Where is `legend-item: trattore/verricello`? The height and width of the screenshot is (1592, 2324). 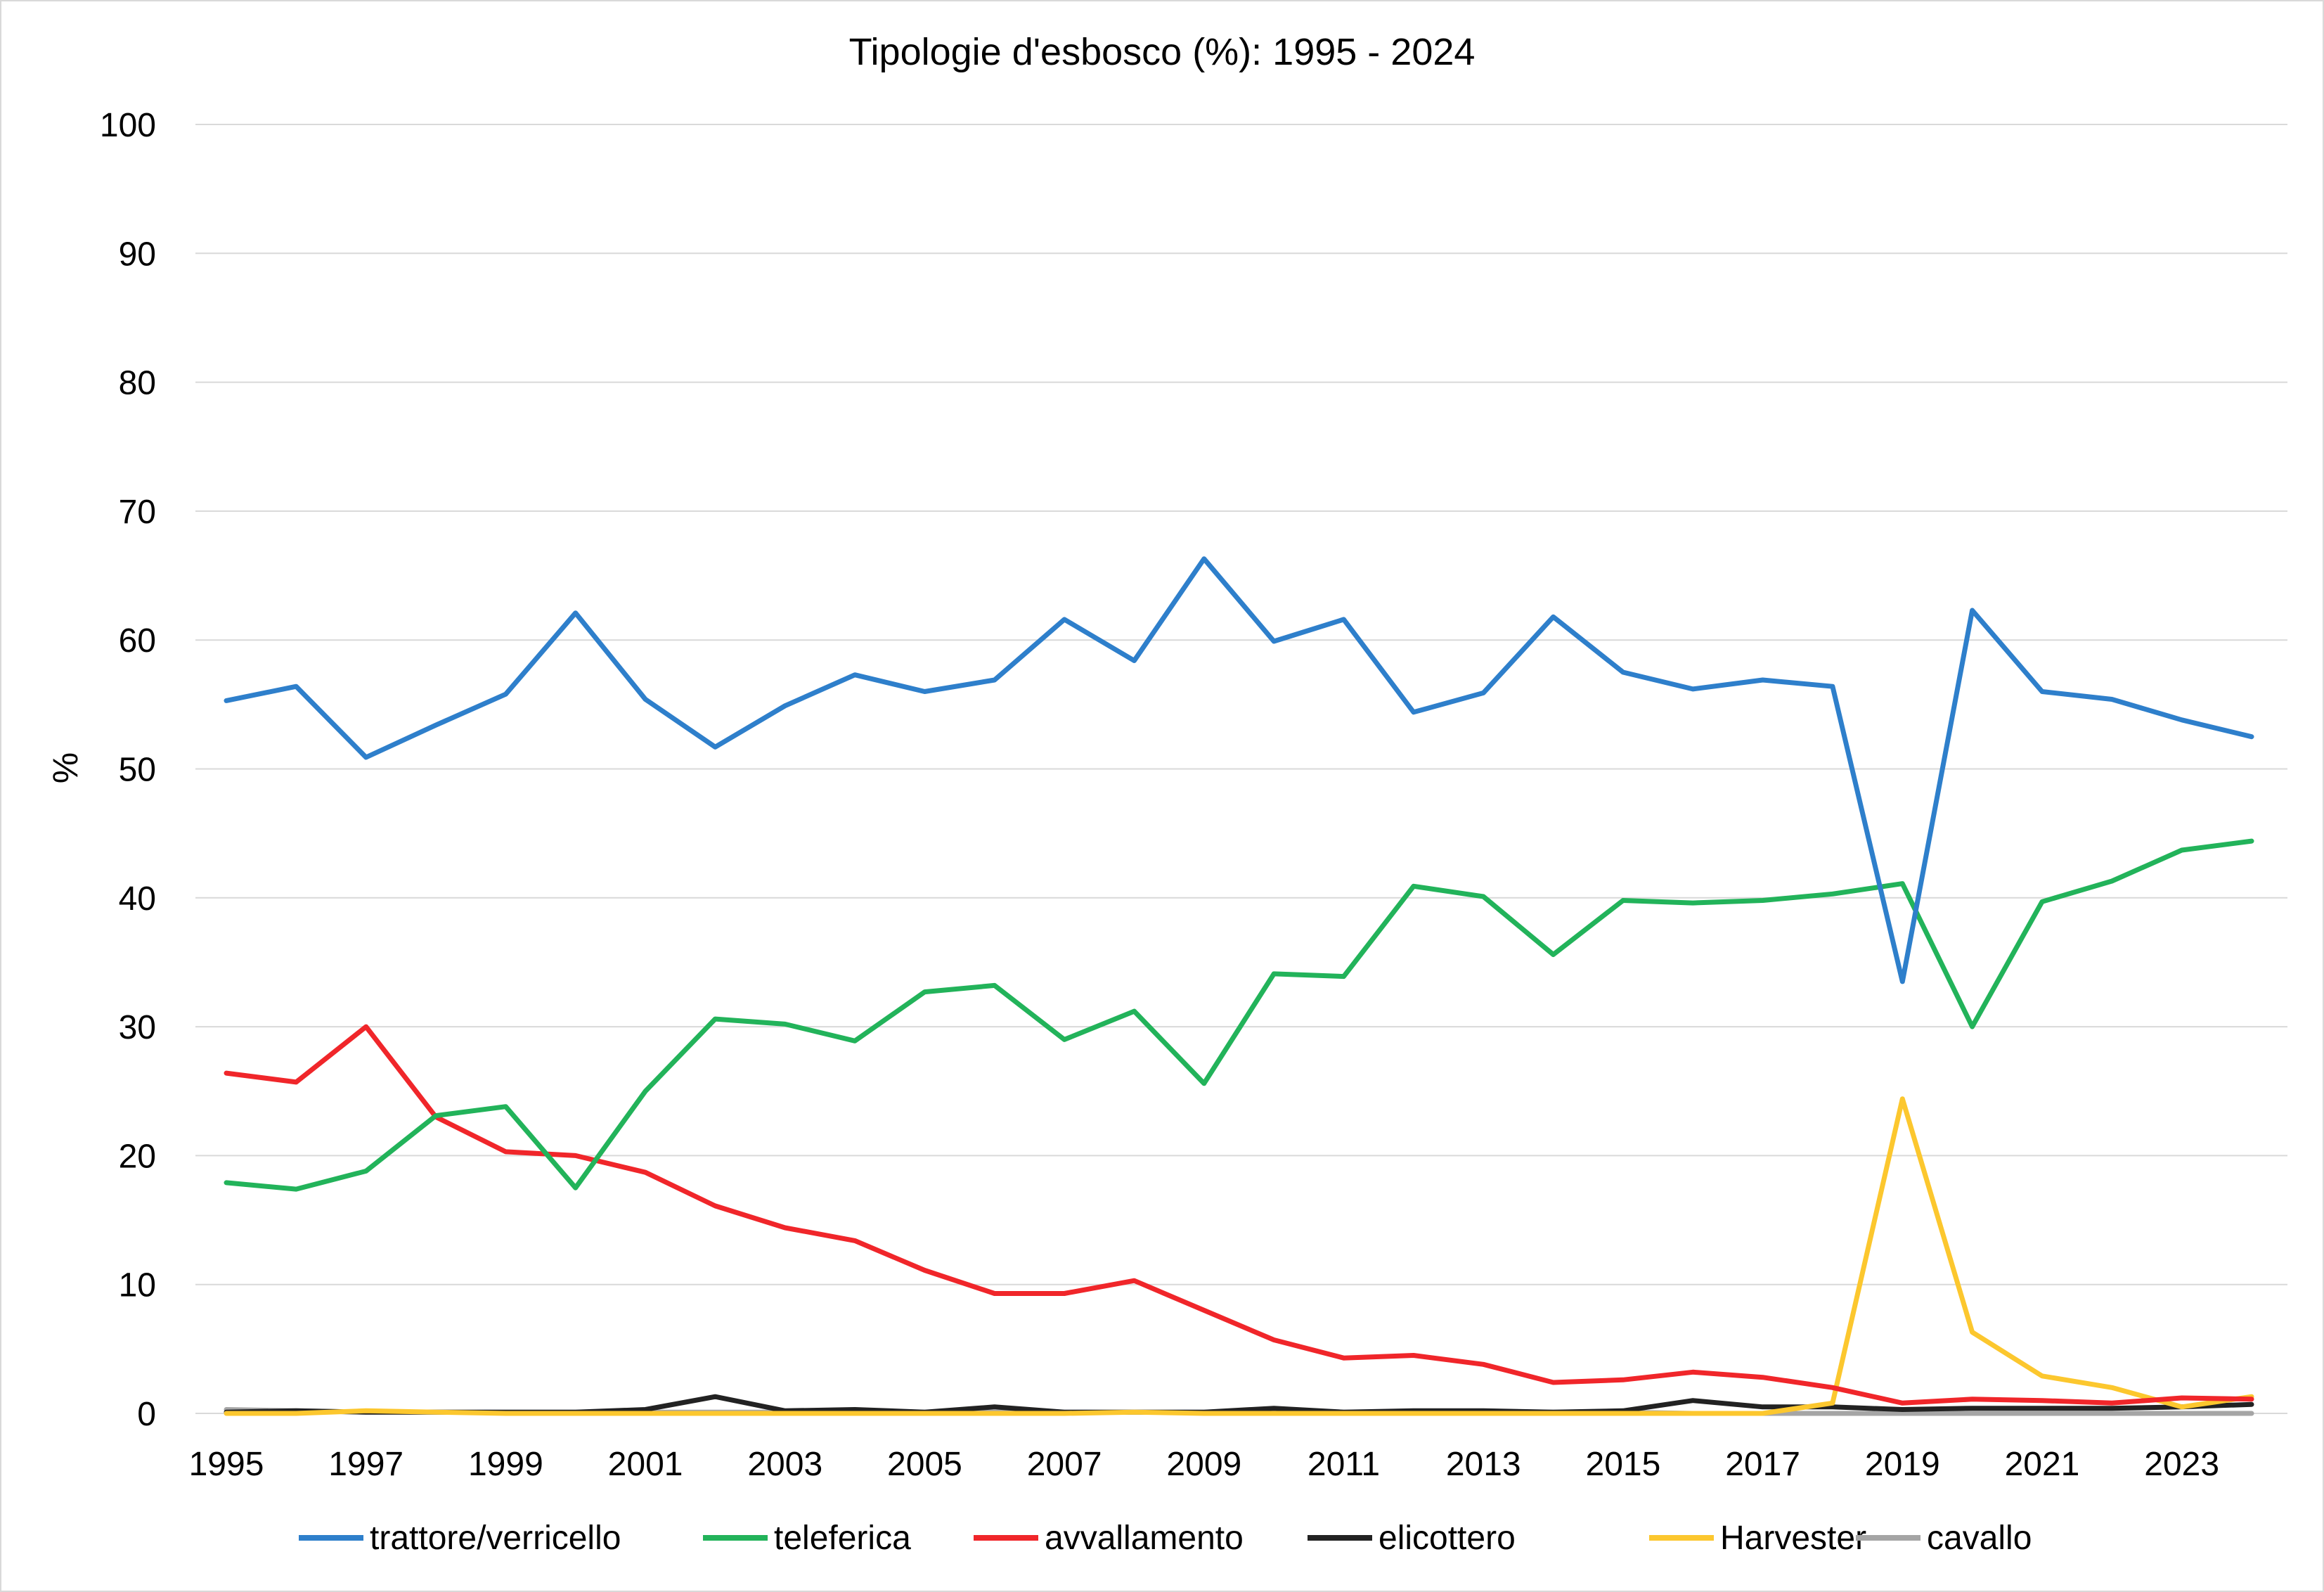
legend-item: trattore/verricello is located at coordinates (460, 1538).